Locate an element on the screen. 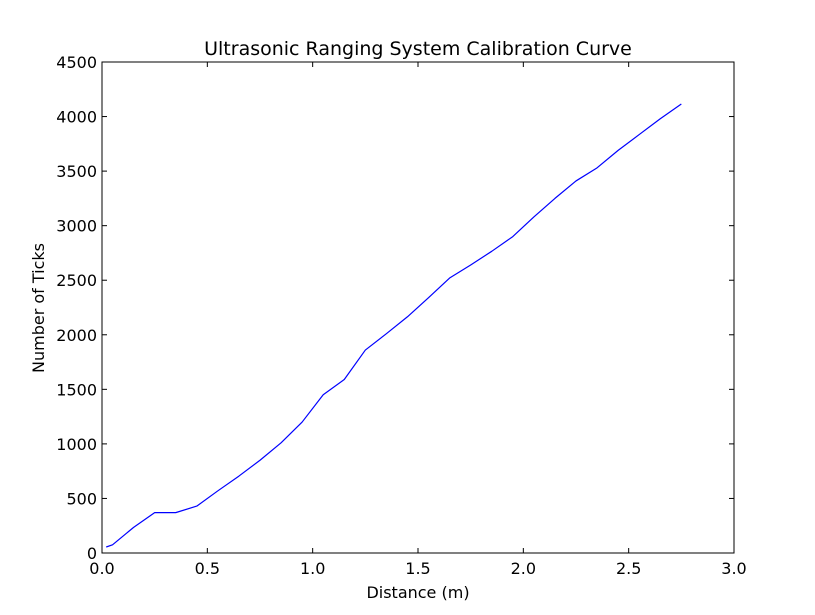 This screenshot has width=815, height=615. y-tick-label: 500 is located at coordinates (81, 498).